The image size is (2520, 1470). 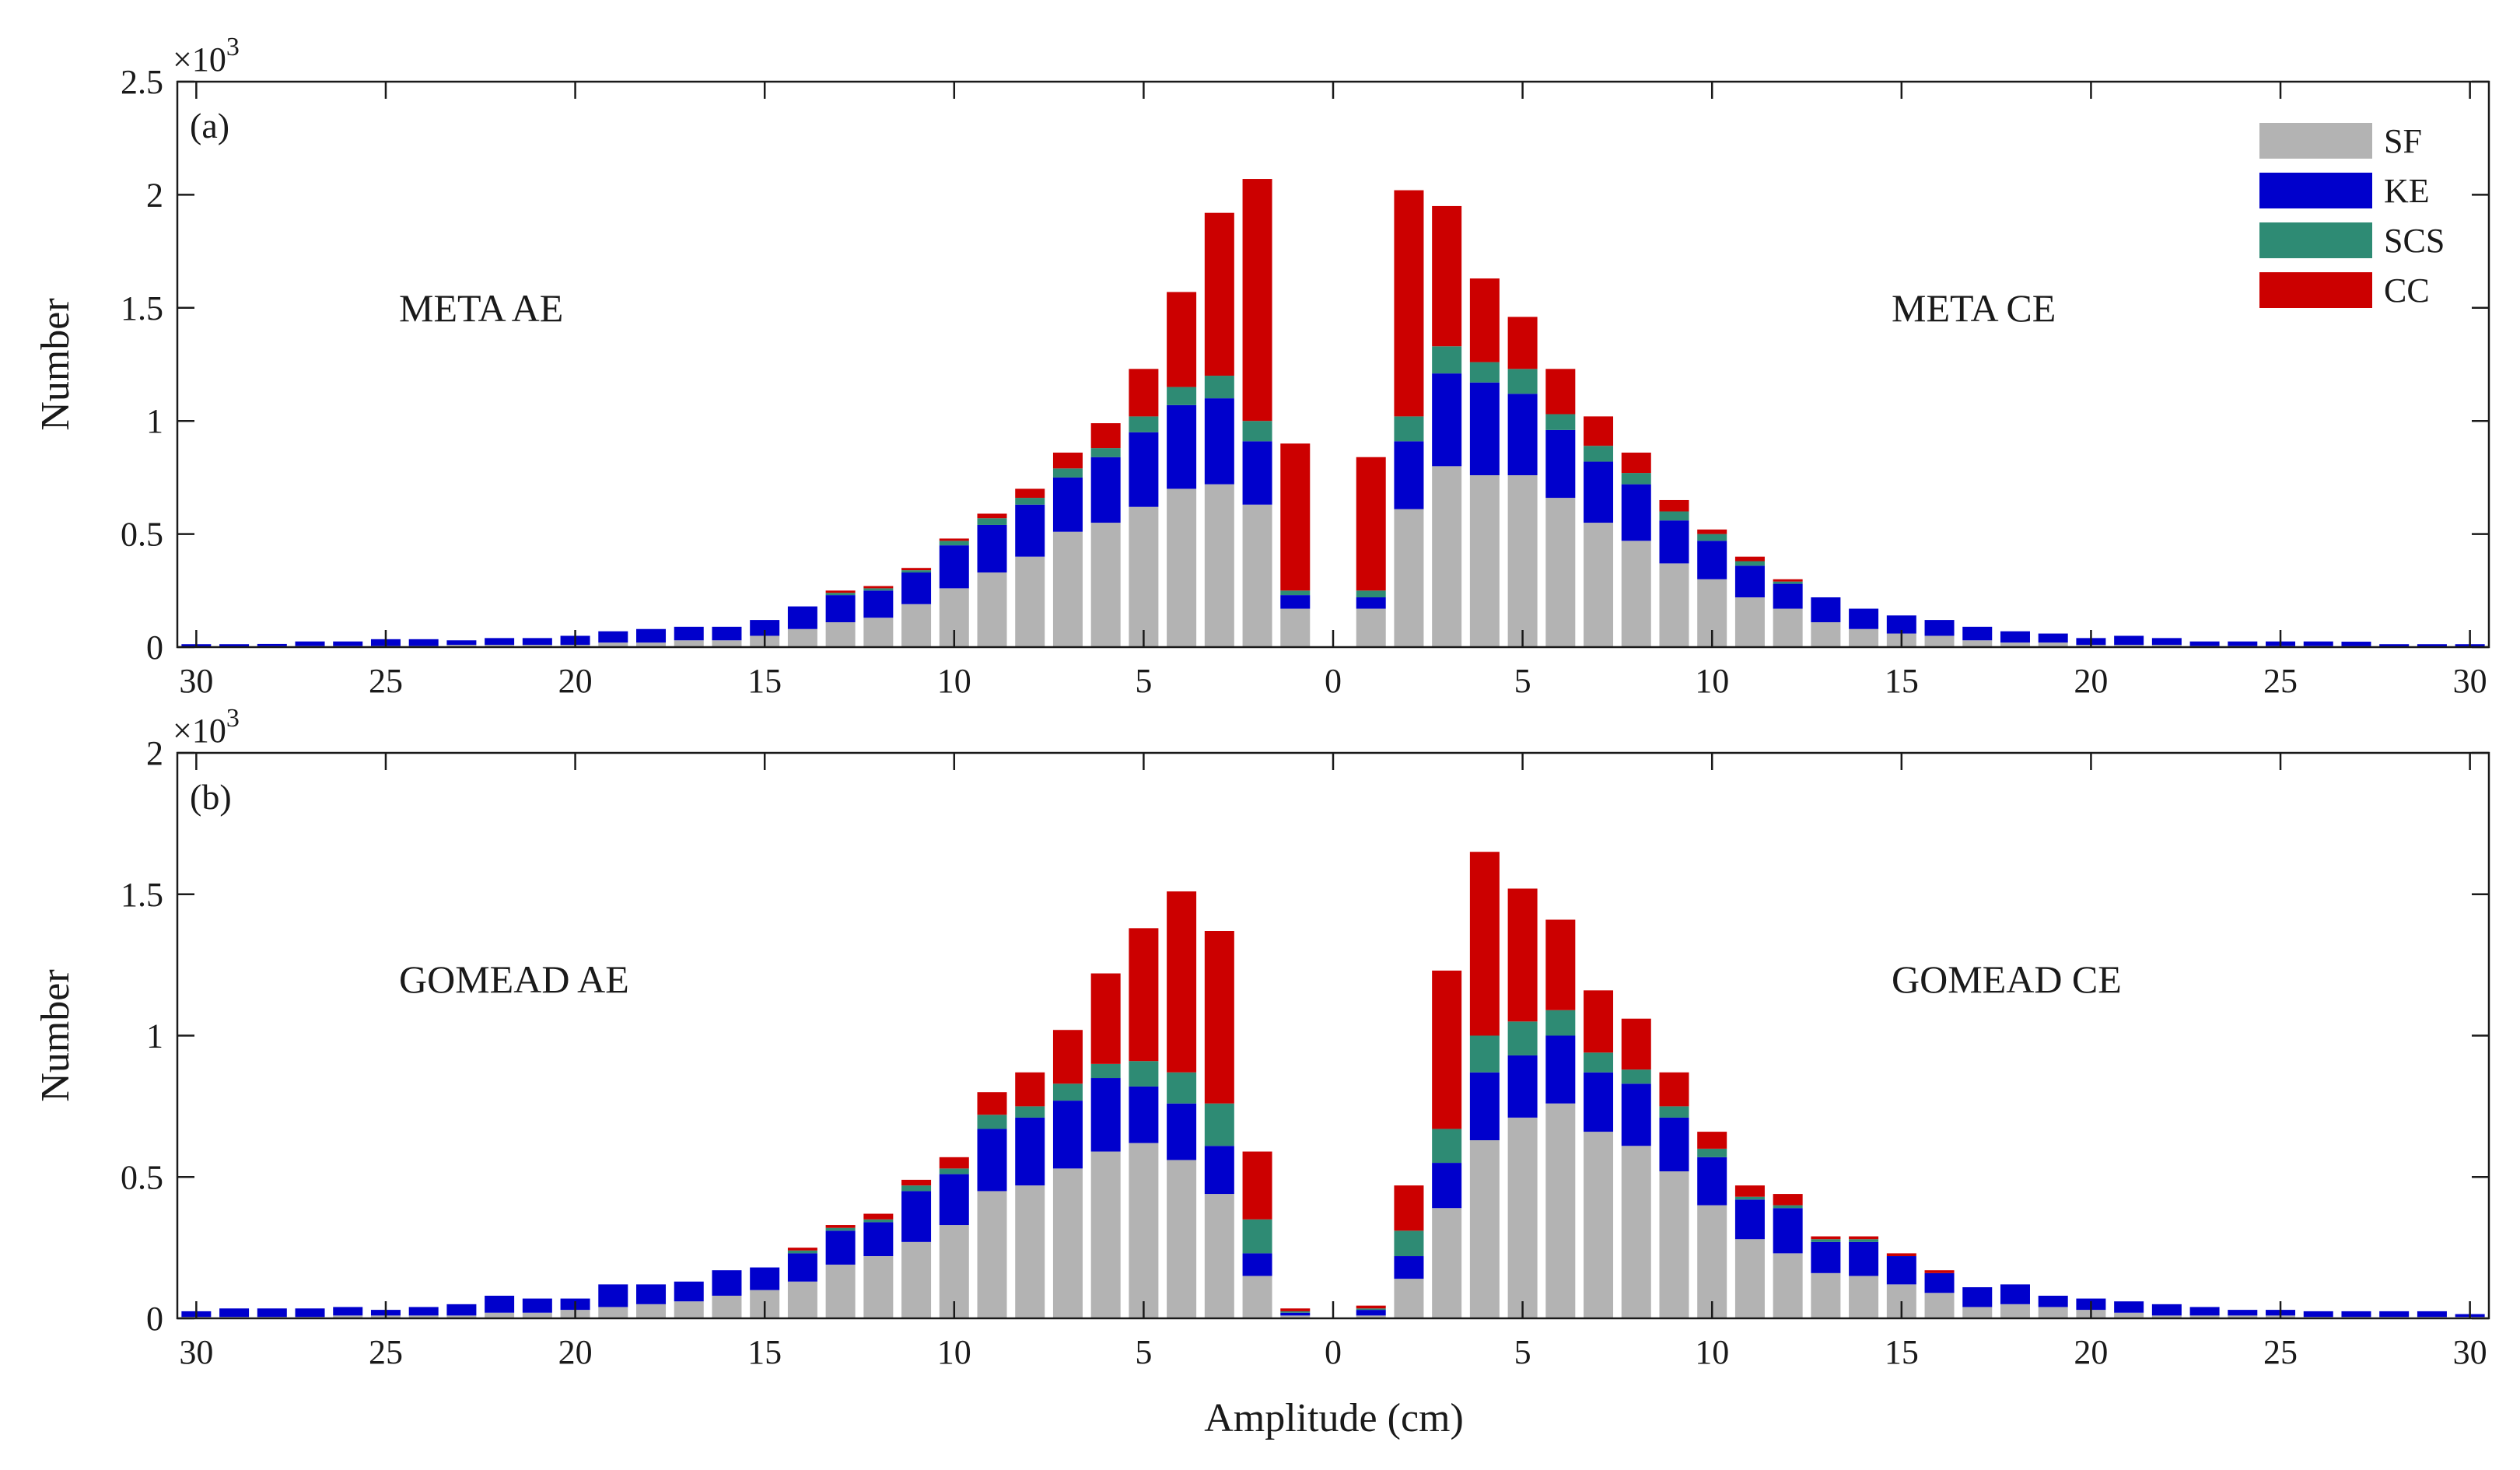 I want to click on panel-label: (b), so click(x=211, y=797).